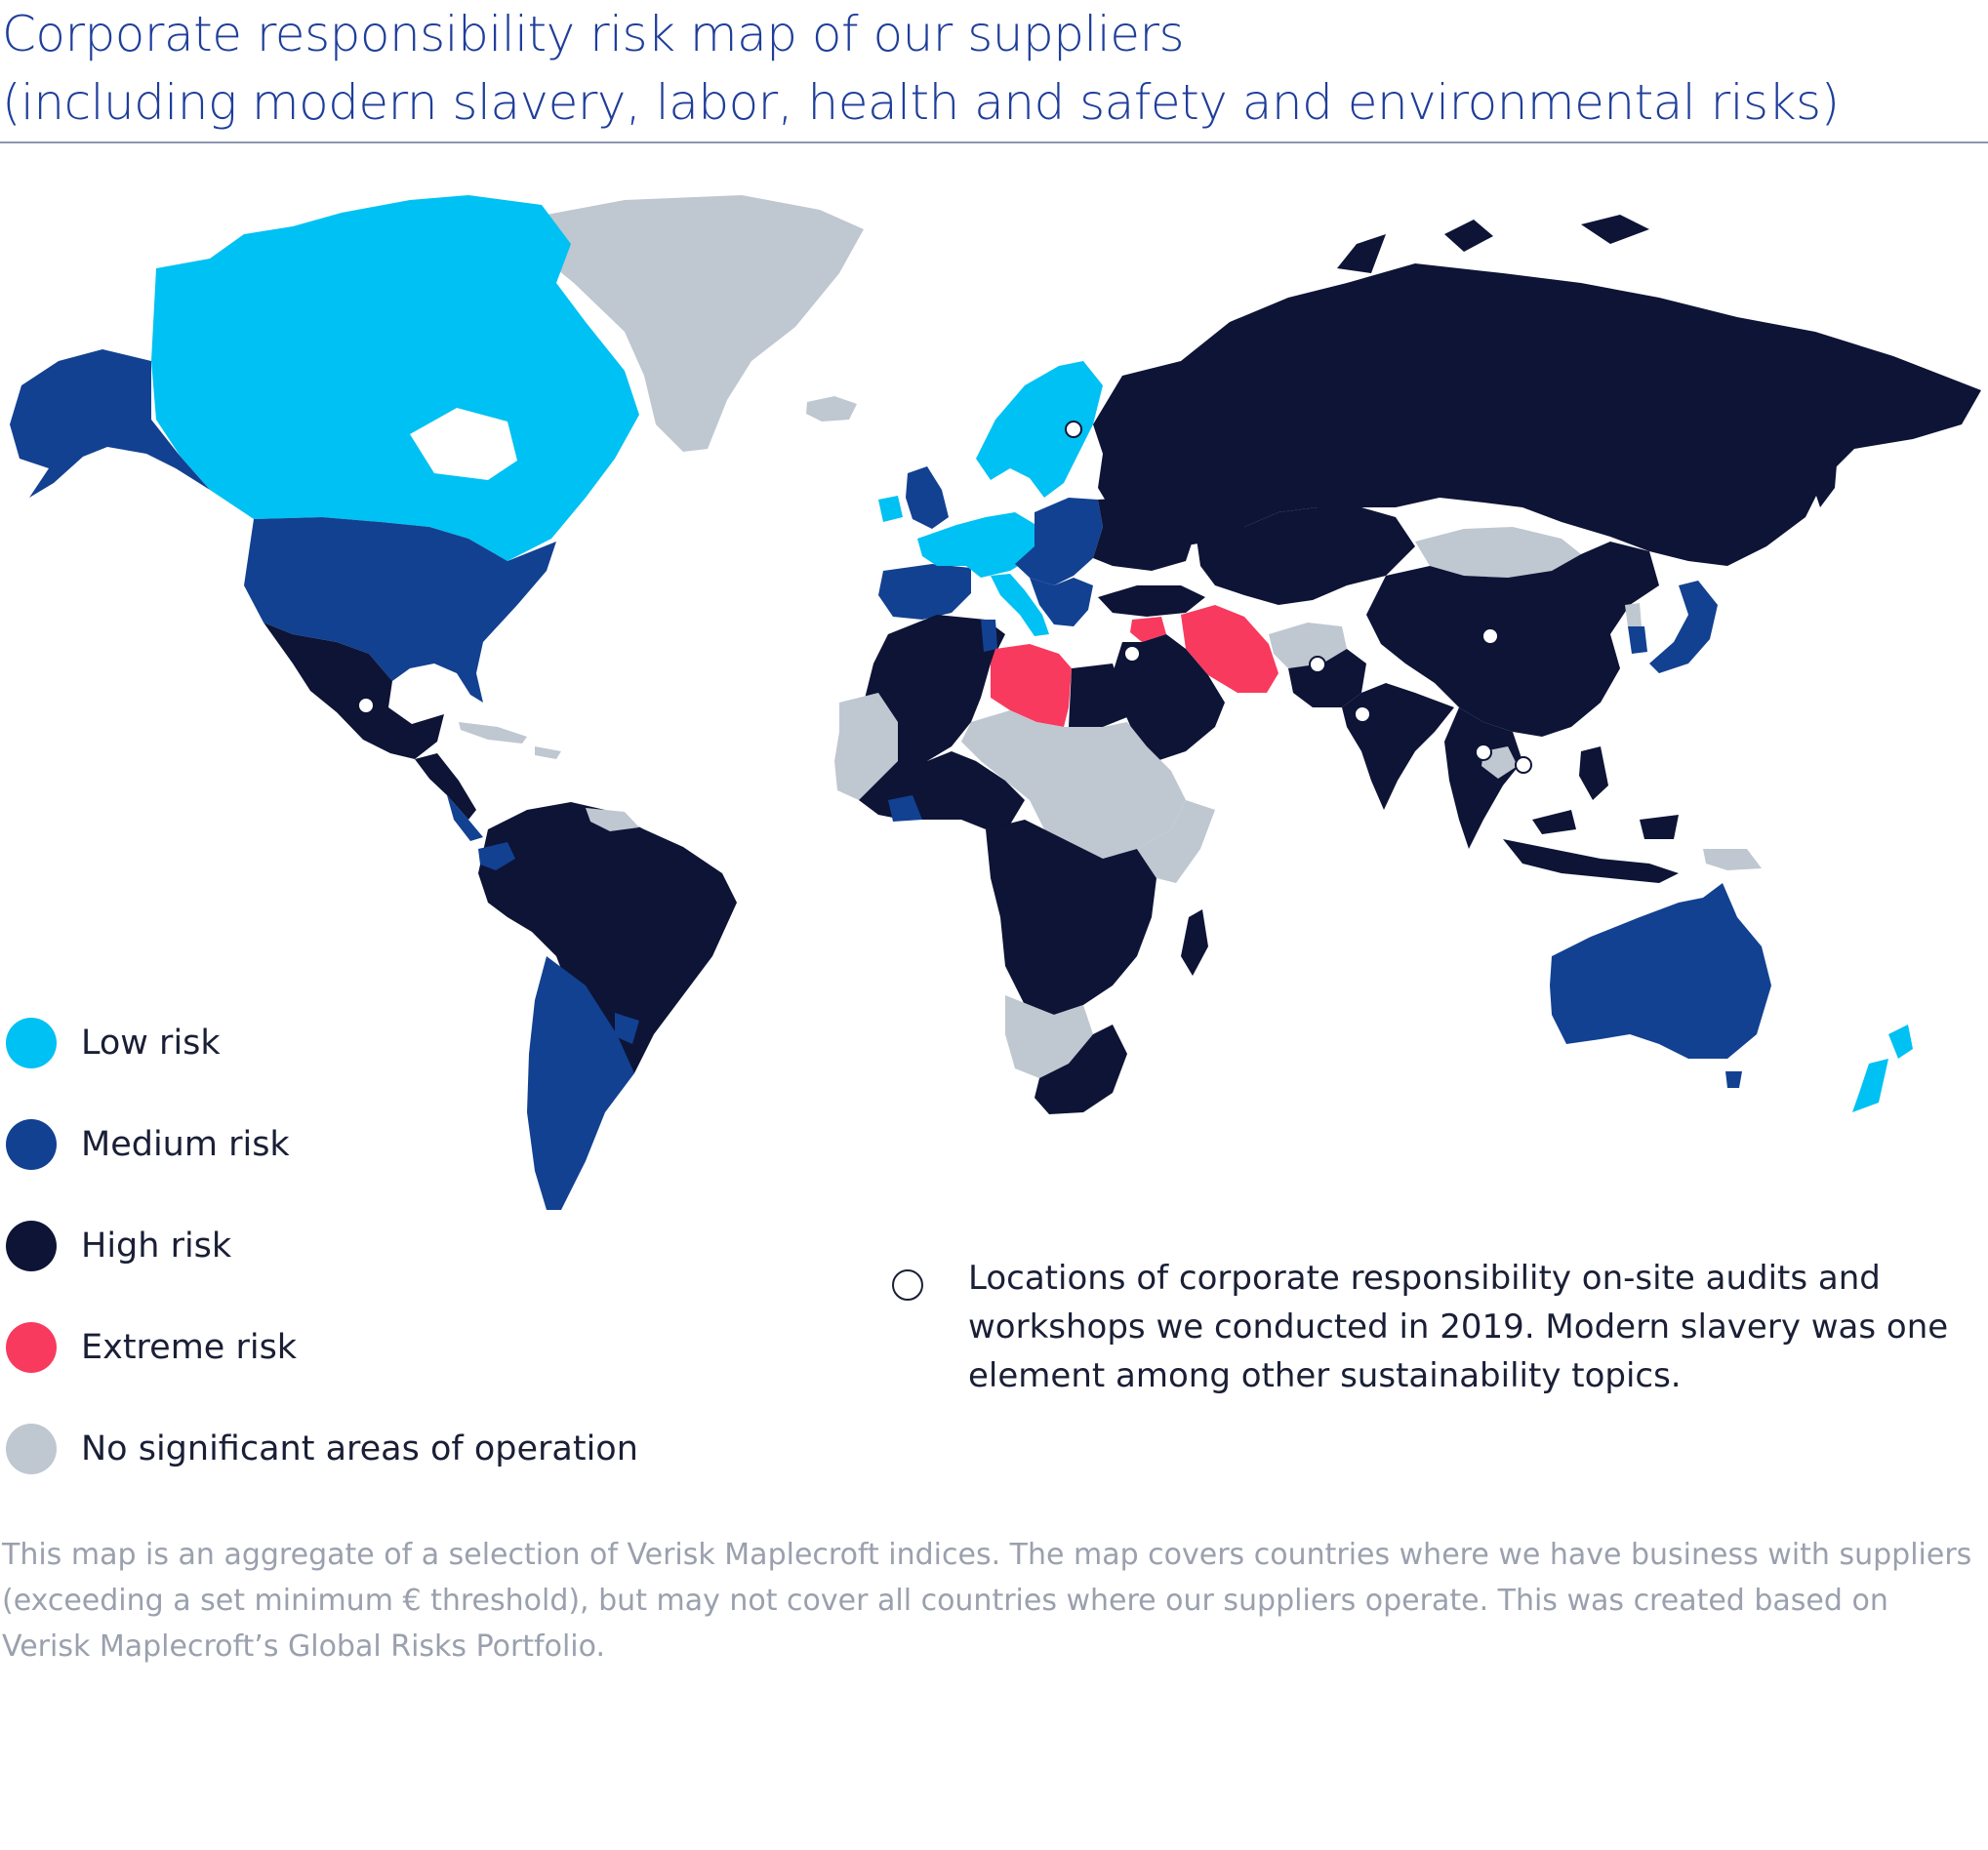 Image resolution: width=1988 pixels, height=1850 pixels. Describe the element at coordinates (1020, 605) in the screenshot. I see `region-italy` at that location.